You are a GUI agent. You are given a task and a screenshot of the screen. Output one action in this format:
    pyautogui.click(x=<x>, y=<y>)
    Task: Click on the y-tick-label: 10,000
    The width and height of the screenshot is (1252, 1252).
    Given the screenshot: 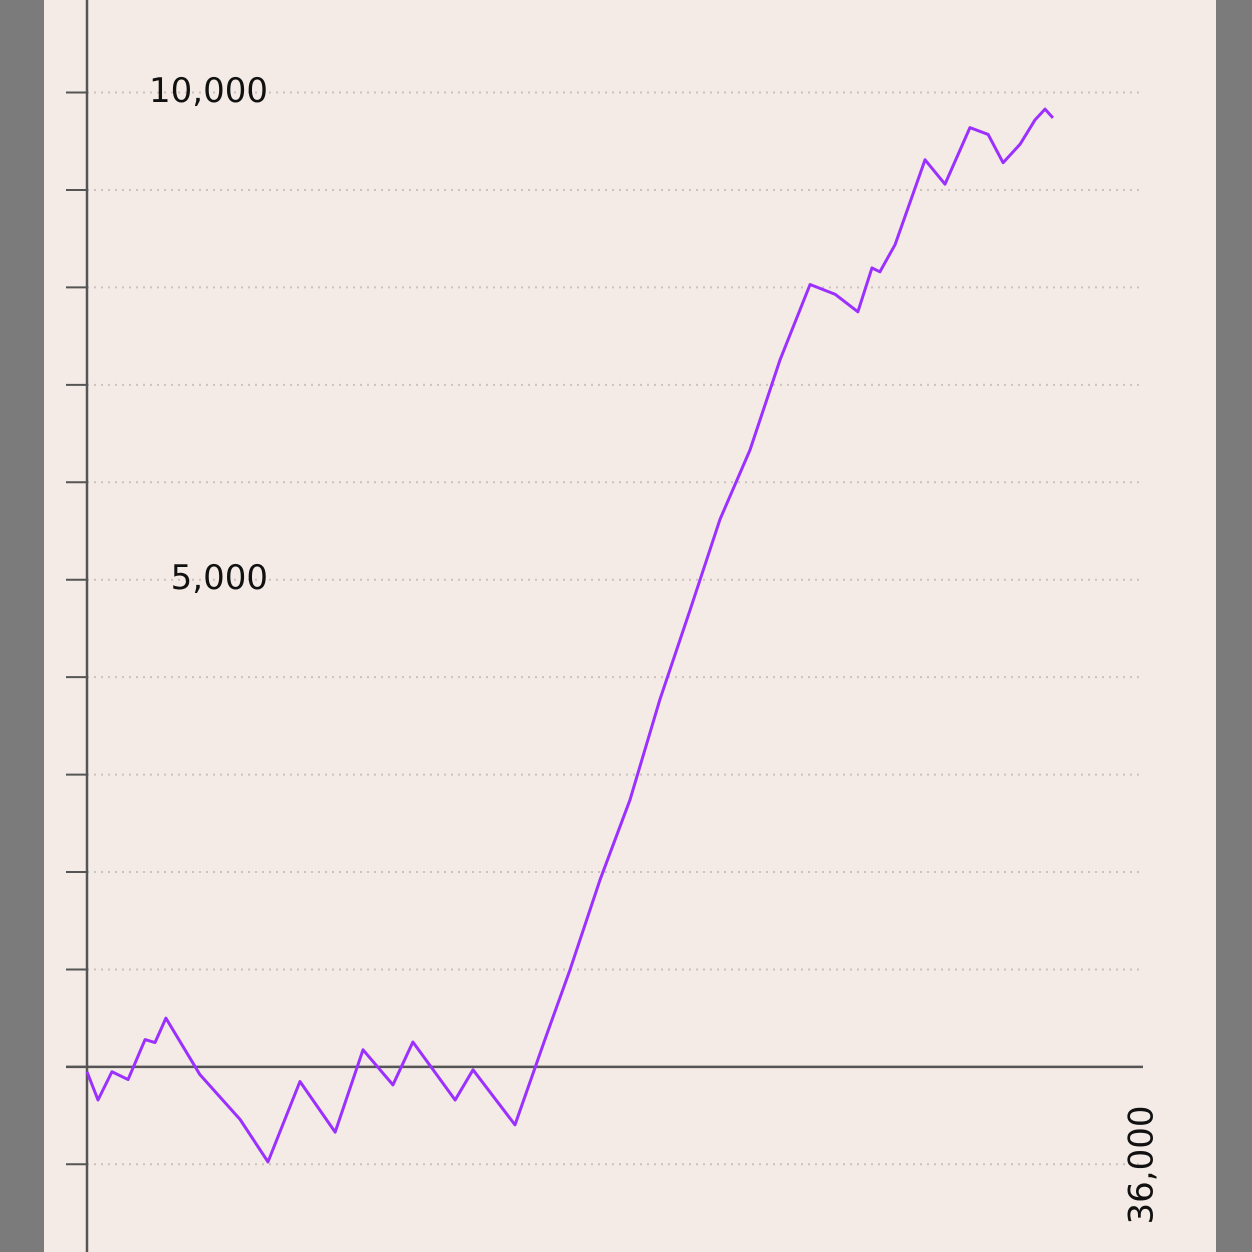 What is the action you would take?
    pyautogui.click(x=208, y=91)
    